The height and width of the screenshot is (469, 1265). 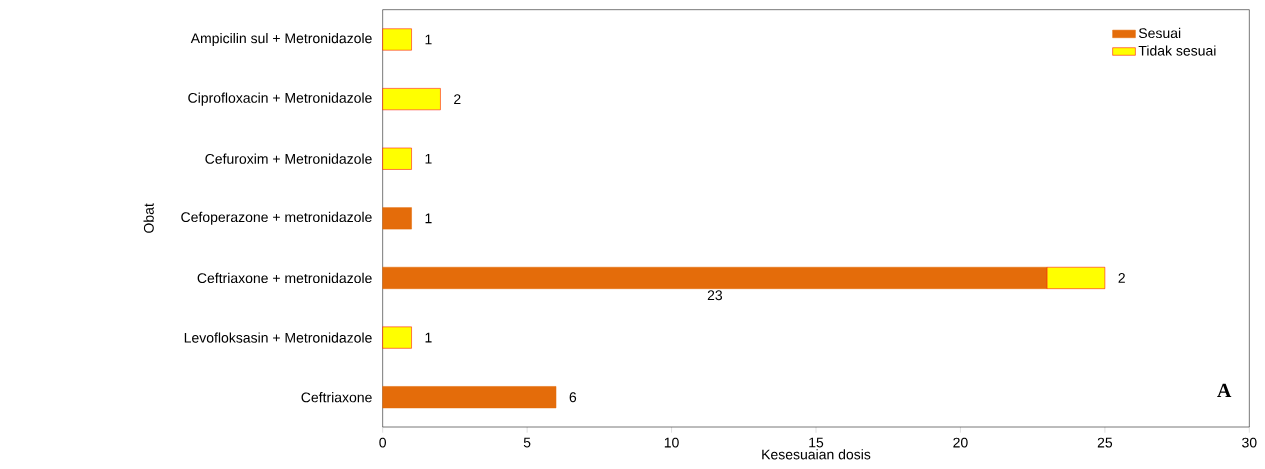 I want to click on y-tick-label: Levofloksasin + Metronidazole, so click(x=278, y=337).